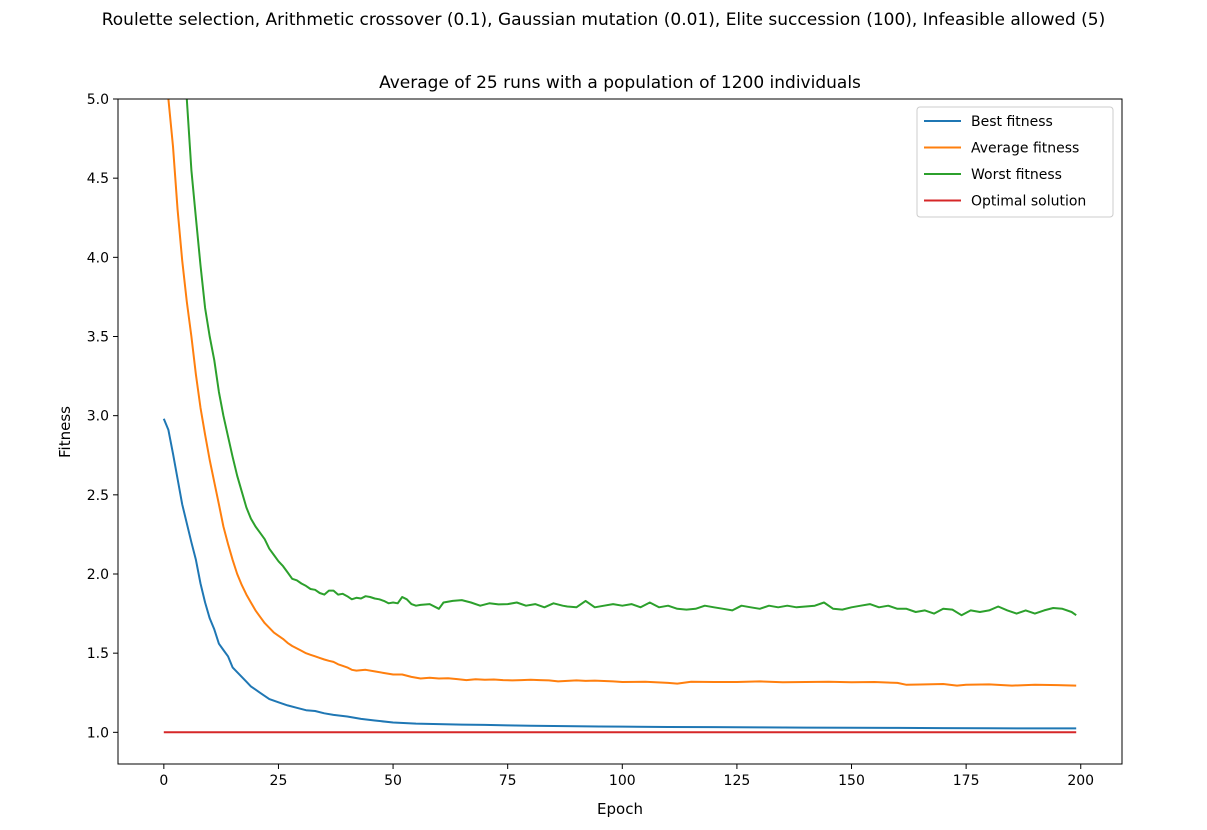 Image resolution: width=1207 pixels, height=830 pixels. What do you see at coordinates (98, 338) in the screenshot?
I see `y-tick-label: 3.5` at bounding box center [98, 338].